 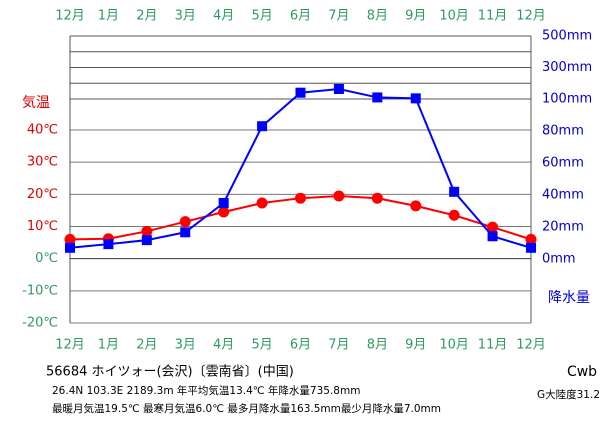 I want to click on y-tick-label: -20℃, so click(x=40, y=323).